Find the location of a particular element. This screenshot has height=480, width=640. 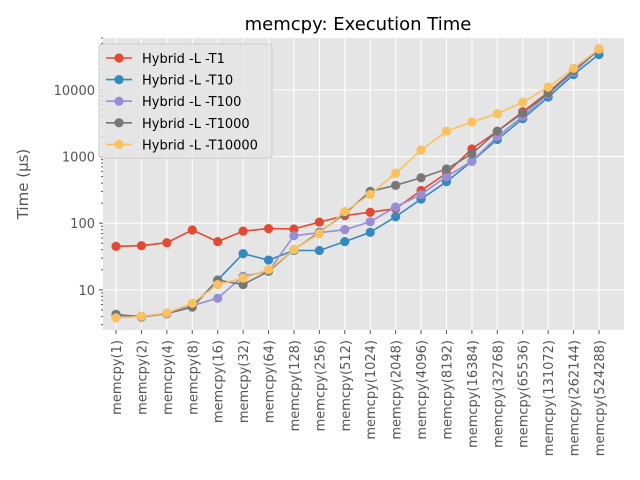

x-tick-label: memcpy(8192) is located at coordinates (447, 390).